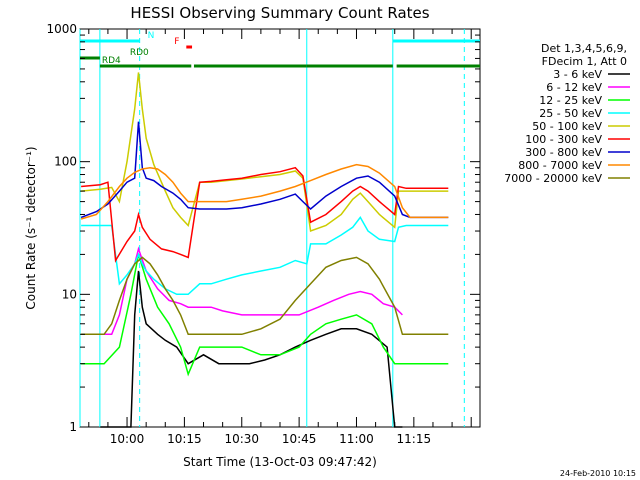 The height and width of the screenshot is (480, 640). I want to click on x-tick-label: 10:45, so click(299, 439).